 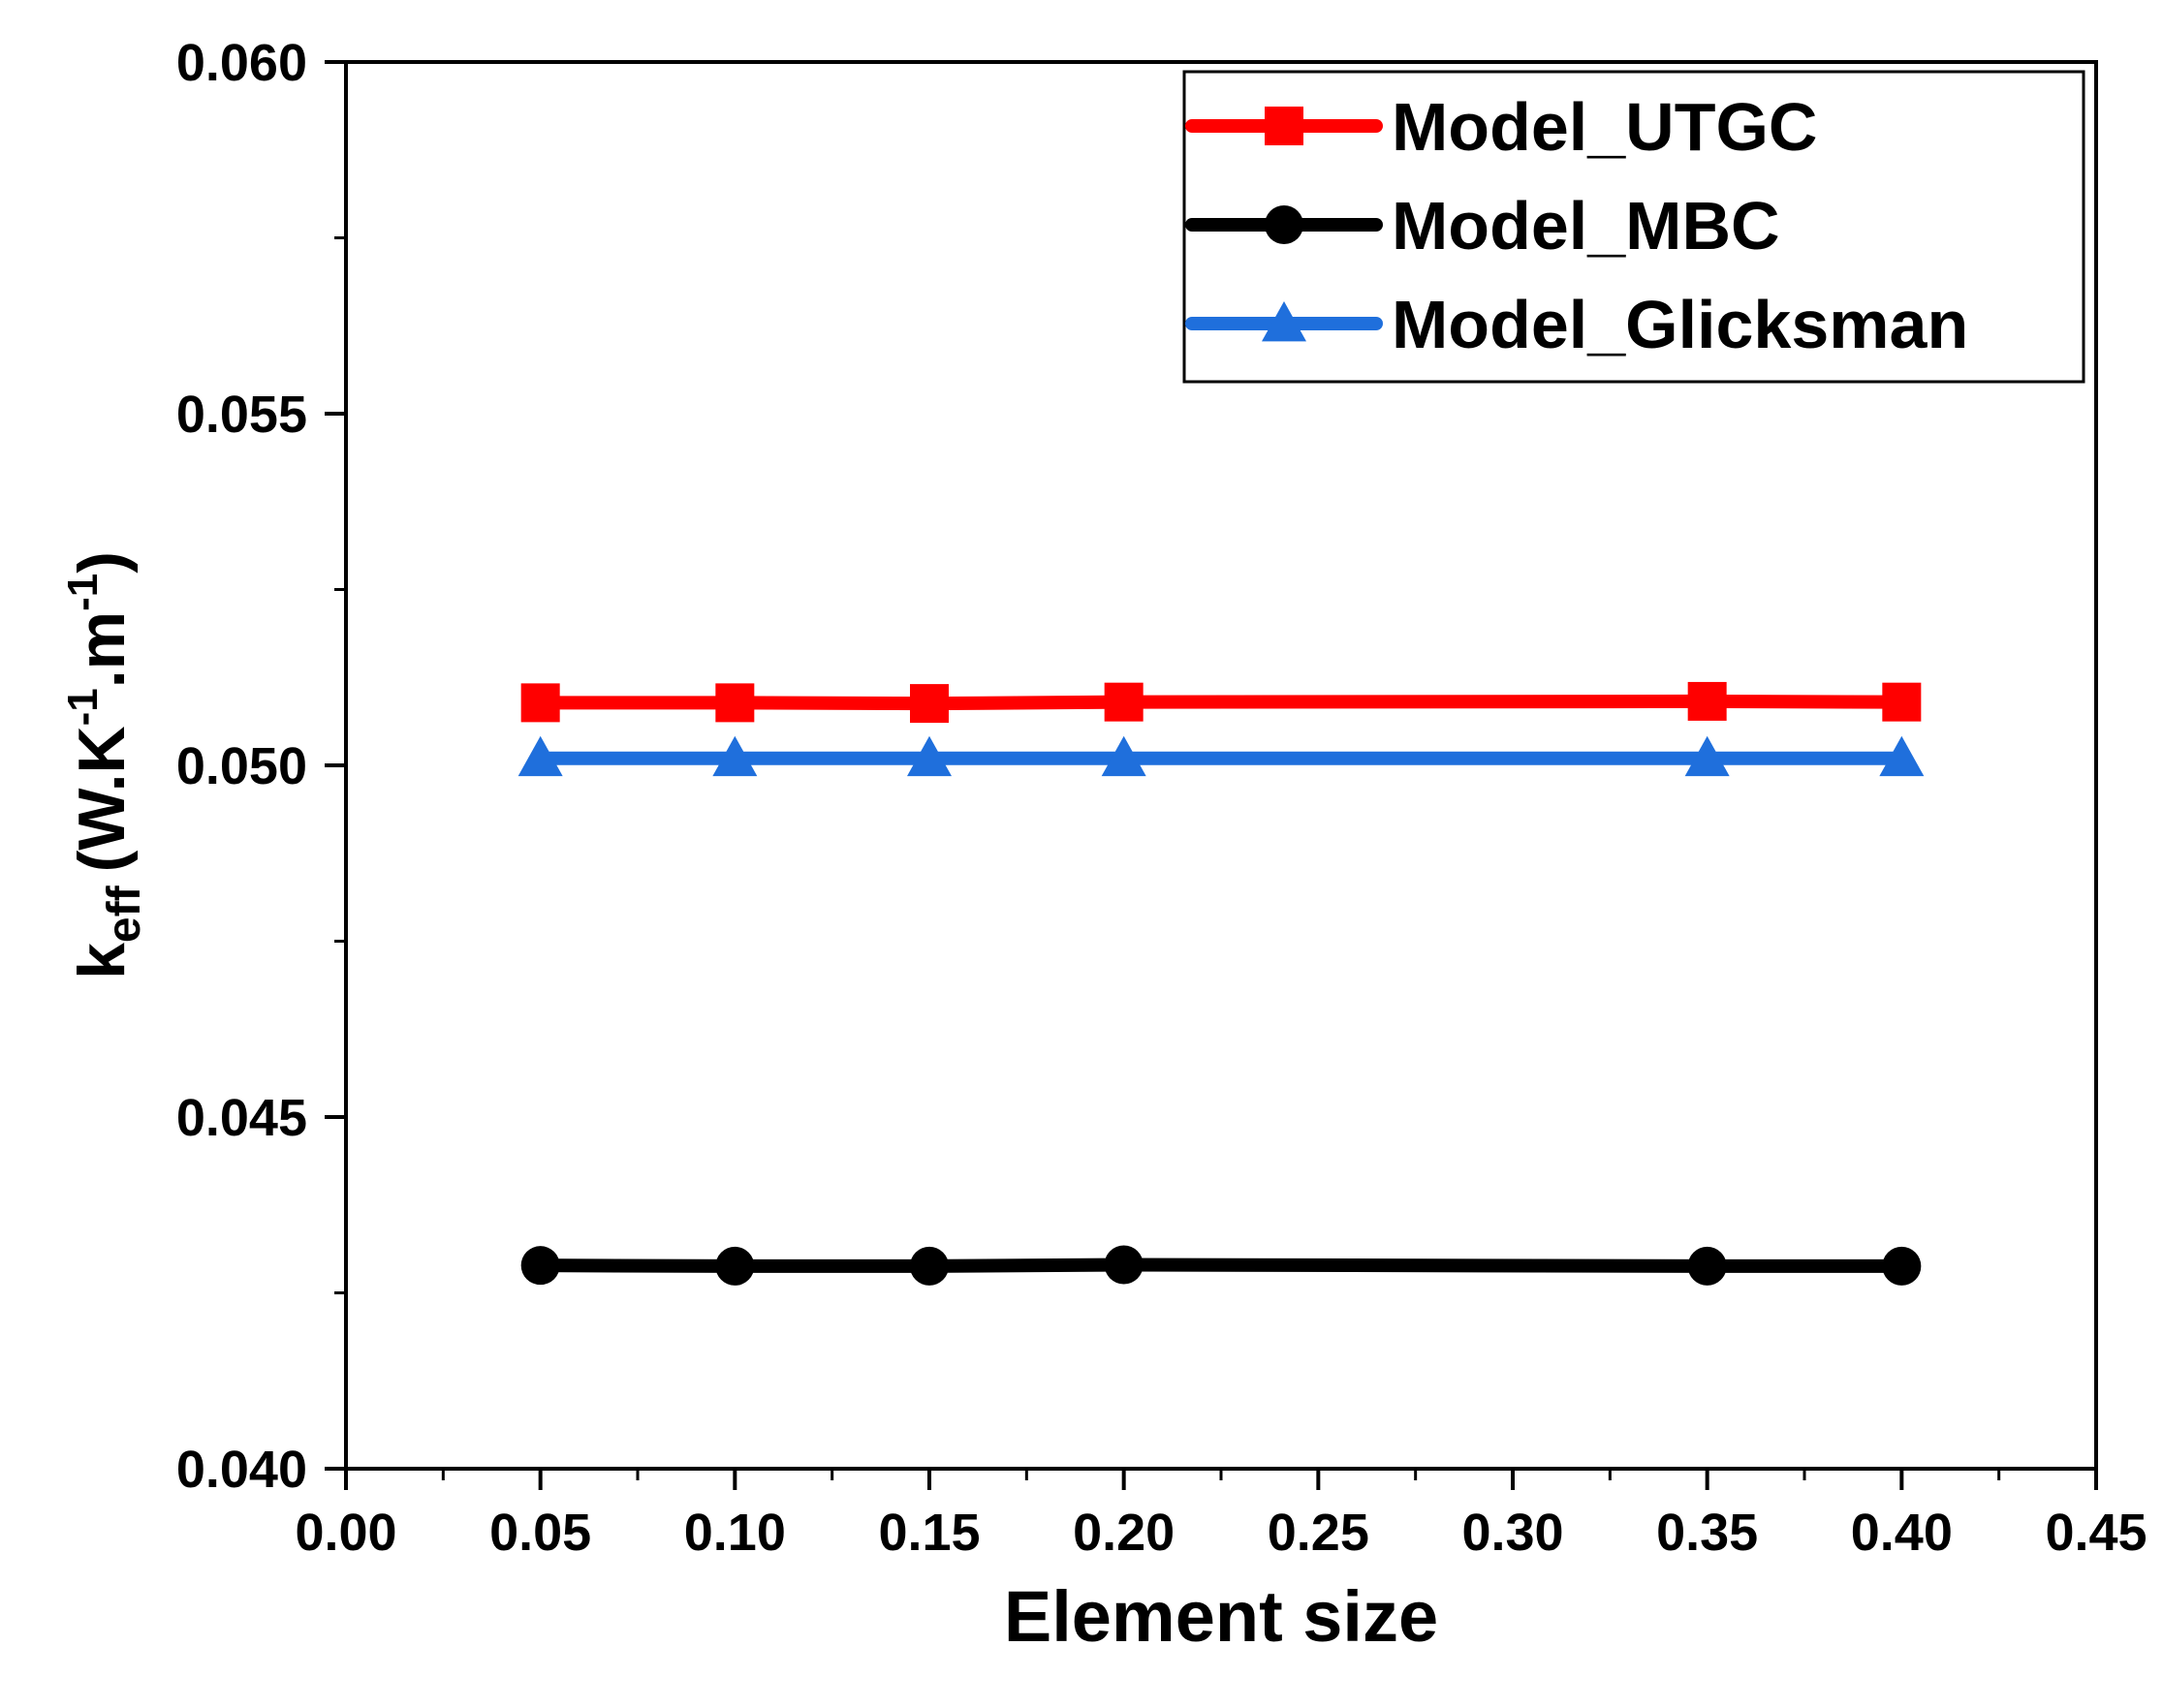 I want to click on x-tick-label: 0.15, so click(x=929, y=1533).